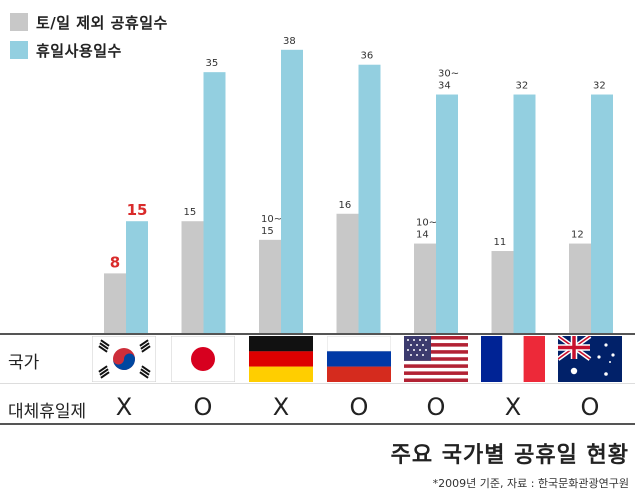 This screenshot has height=498, width=635. What do you see at coordinates (513, 359) in the screenshot?
I see `france-flag-icon` at bounding box center [513, 359].